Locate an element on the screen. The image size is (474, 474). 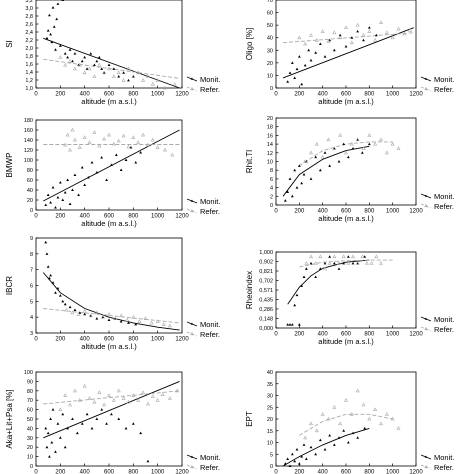
legend-refer-label: Refer. is located at coordinates (210, 334).